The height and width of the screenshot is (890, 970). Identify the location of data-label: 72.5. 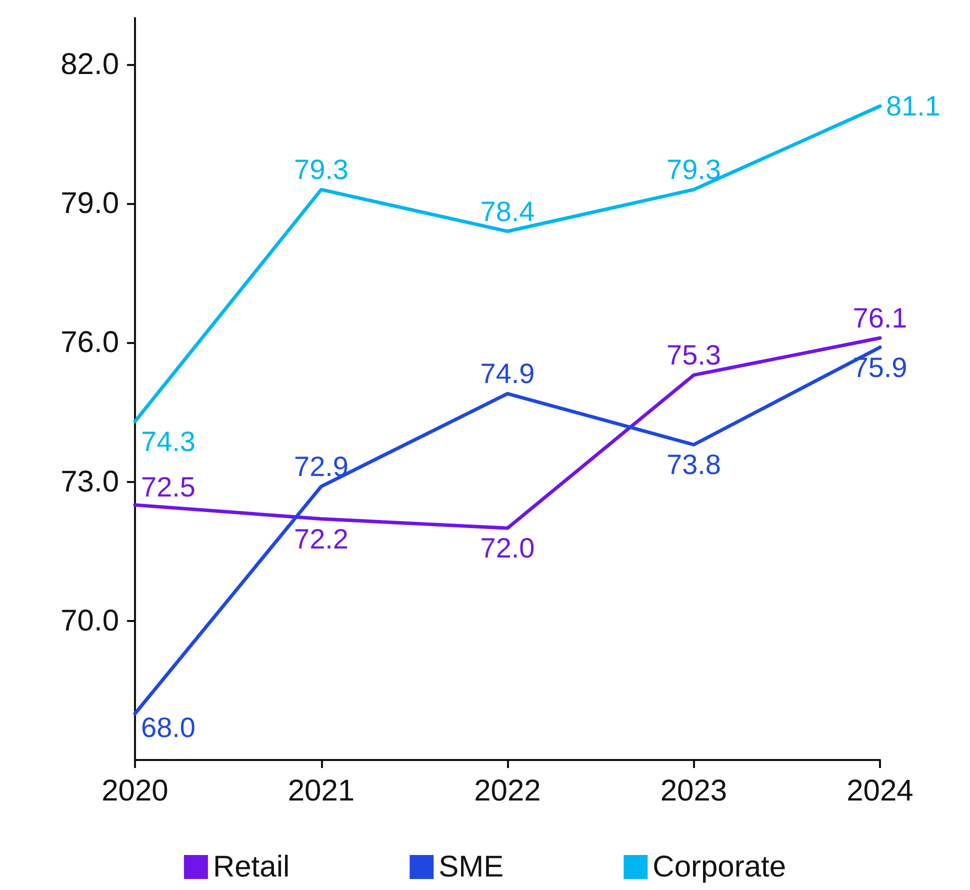
(168, 486).